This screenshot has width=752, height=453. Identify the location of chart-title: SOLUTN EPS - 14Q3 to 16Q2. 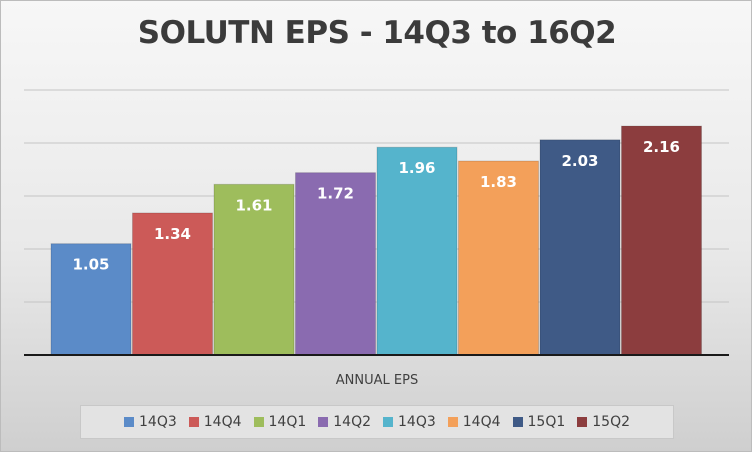
(377, 33).